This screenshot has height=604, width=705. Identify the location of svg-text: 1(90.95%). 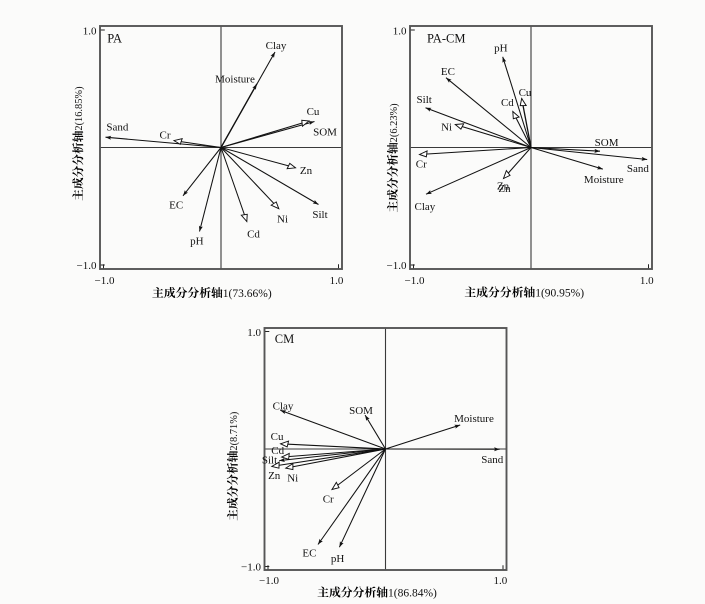
(559, 294).